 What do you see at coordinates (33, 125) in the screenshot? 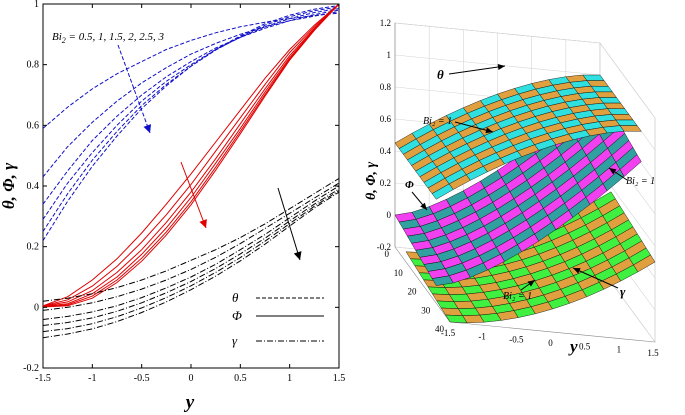
I see `y-tick-label: 0.6` at bounding box center [33, 125].